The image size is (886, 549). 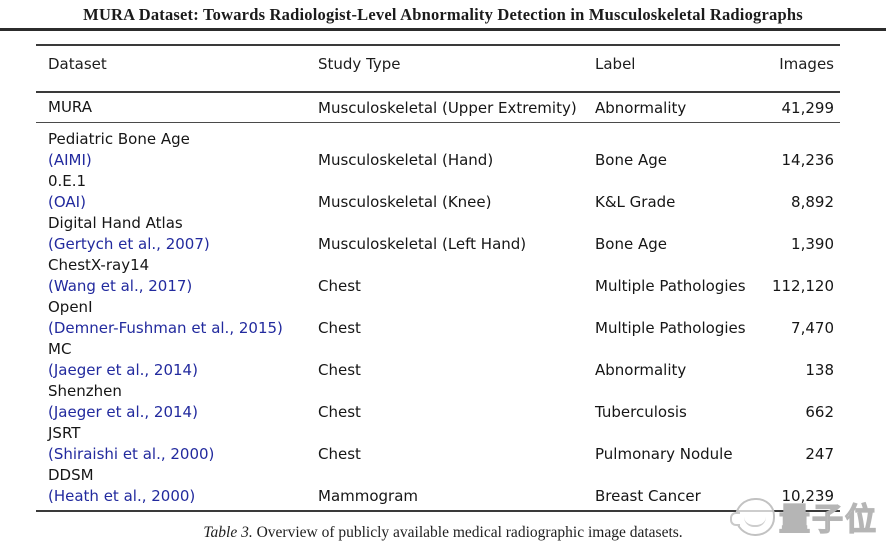 What do you see at coordinates (808, 496) in the screenshot?
I see `images-count-cell: 10,239` at bounding box center [808, 496].